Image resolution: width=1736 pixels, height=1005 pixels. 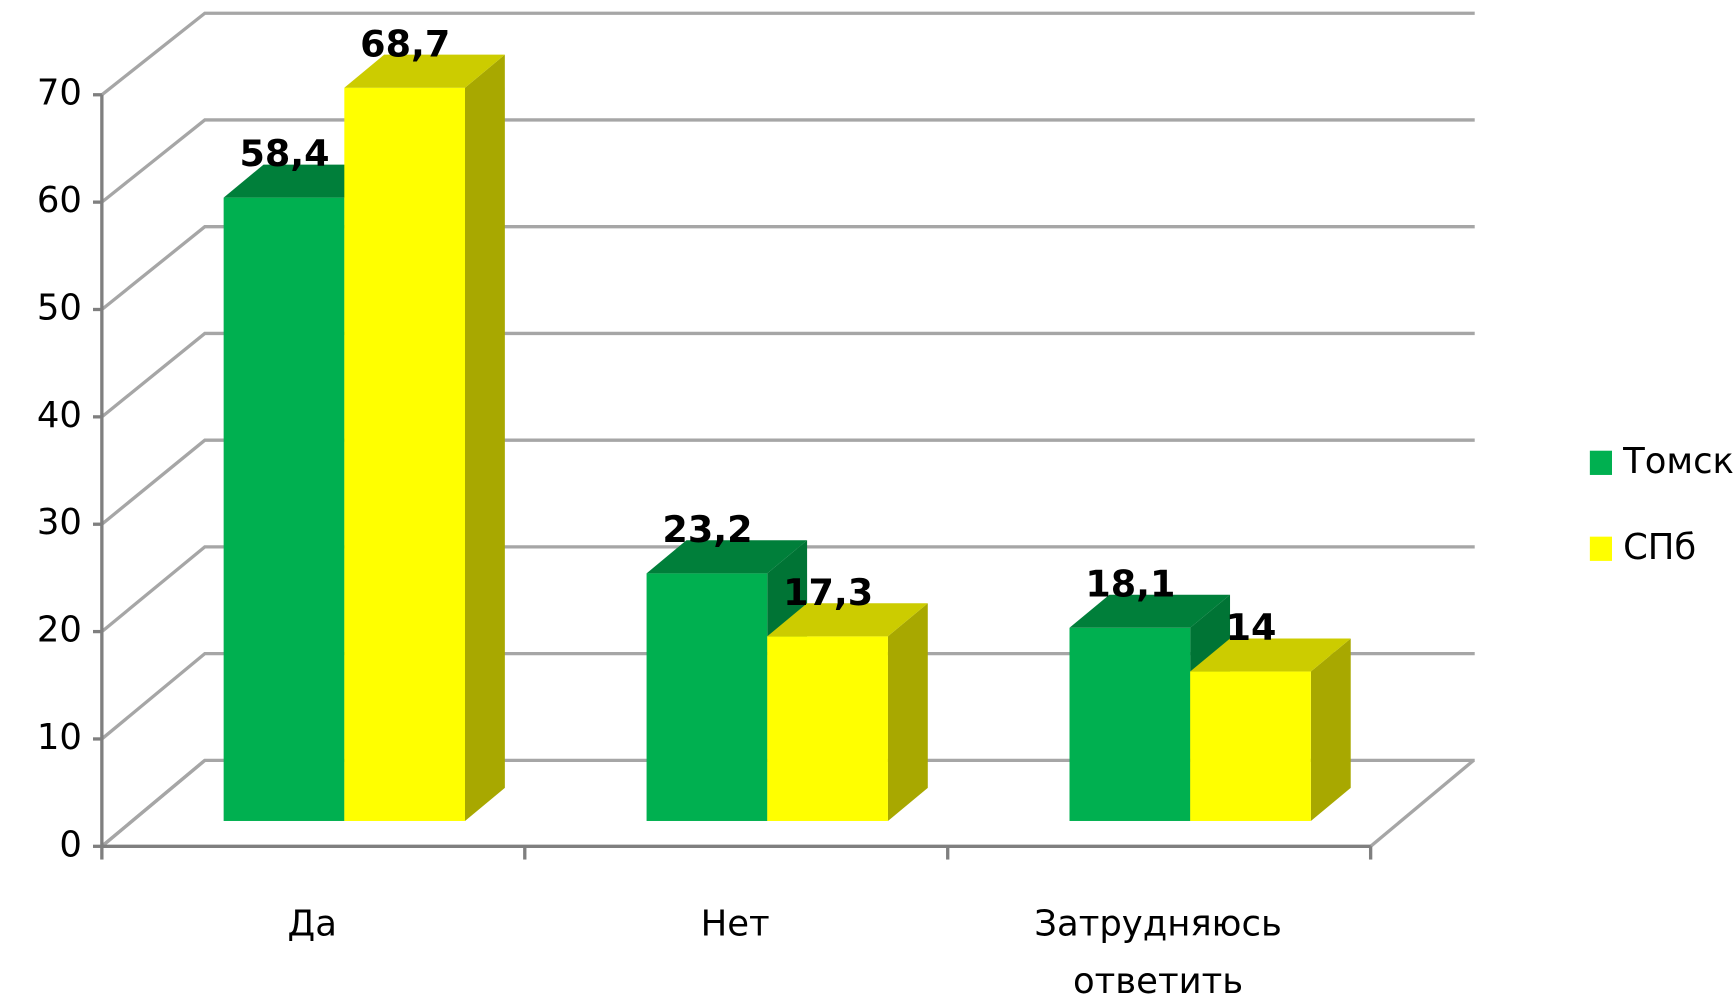 What do you see at coordinates (828, 592) in the screenshot?
I see `value-label: 17,3` at bounding box center [828, 592].